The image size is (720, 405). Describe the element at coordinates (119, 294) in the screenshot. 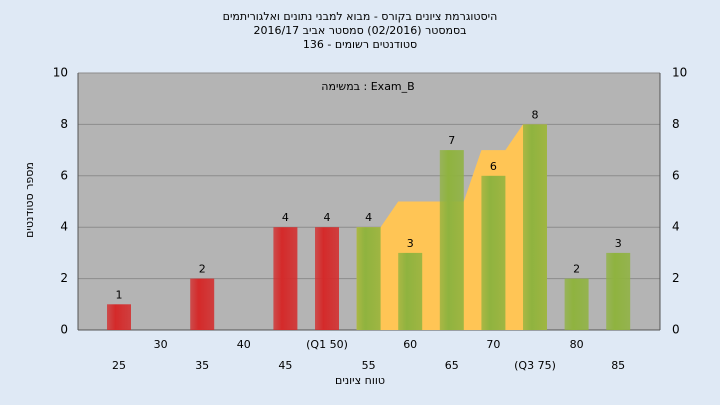

I see `value-label: 1` at that location.